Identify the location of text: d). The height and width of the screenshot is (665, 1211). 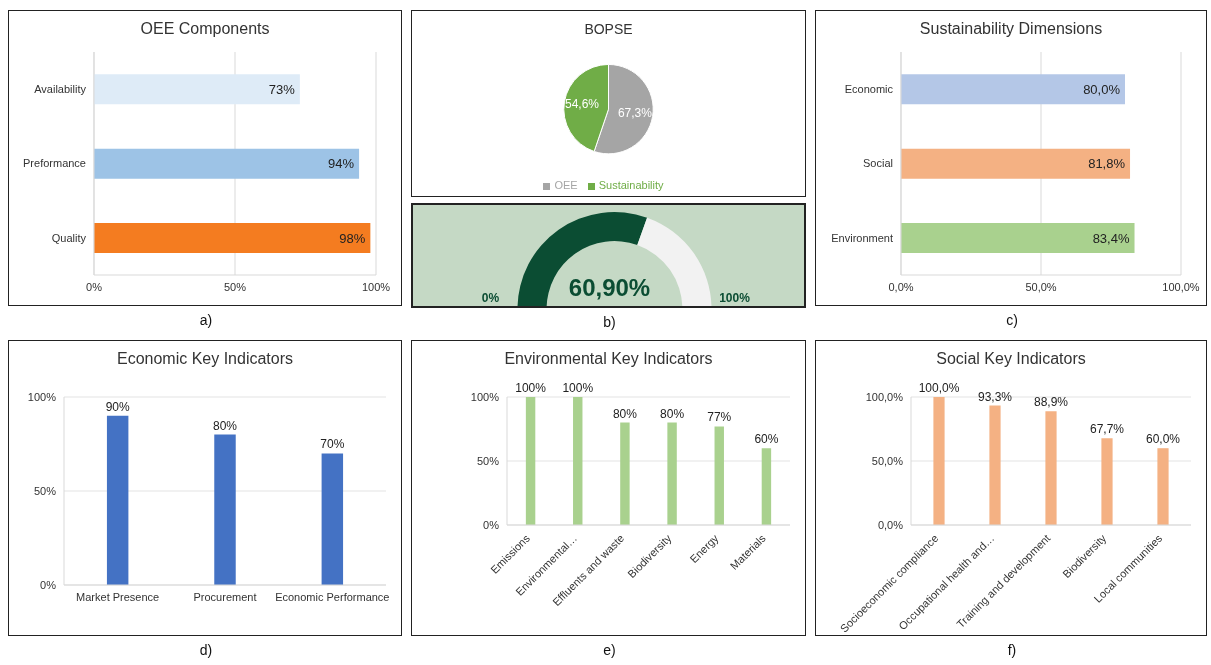
(206, 650).